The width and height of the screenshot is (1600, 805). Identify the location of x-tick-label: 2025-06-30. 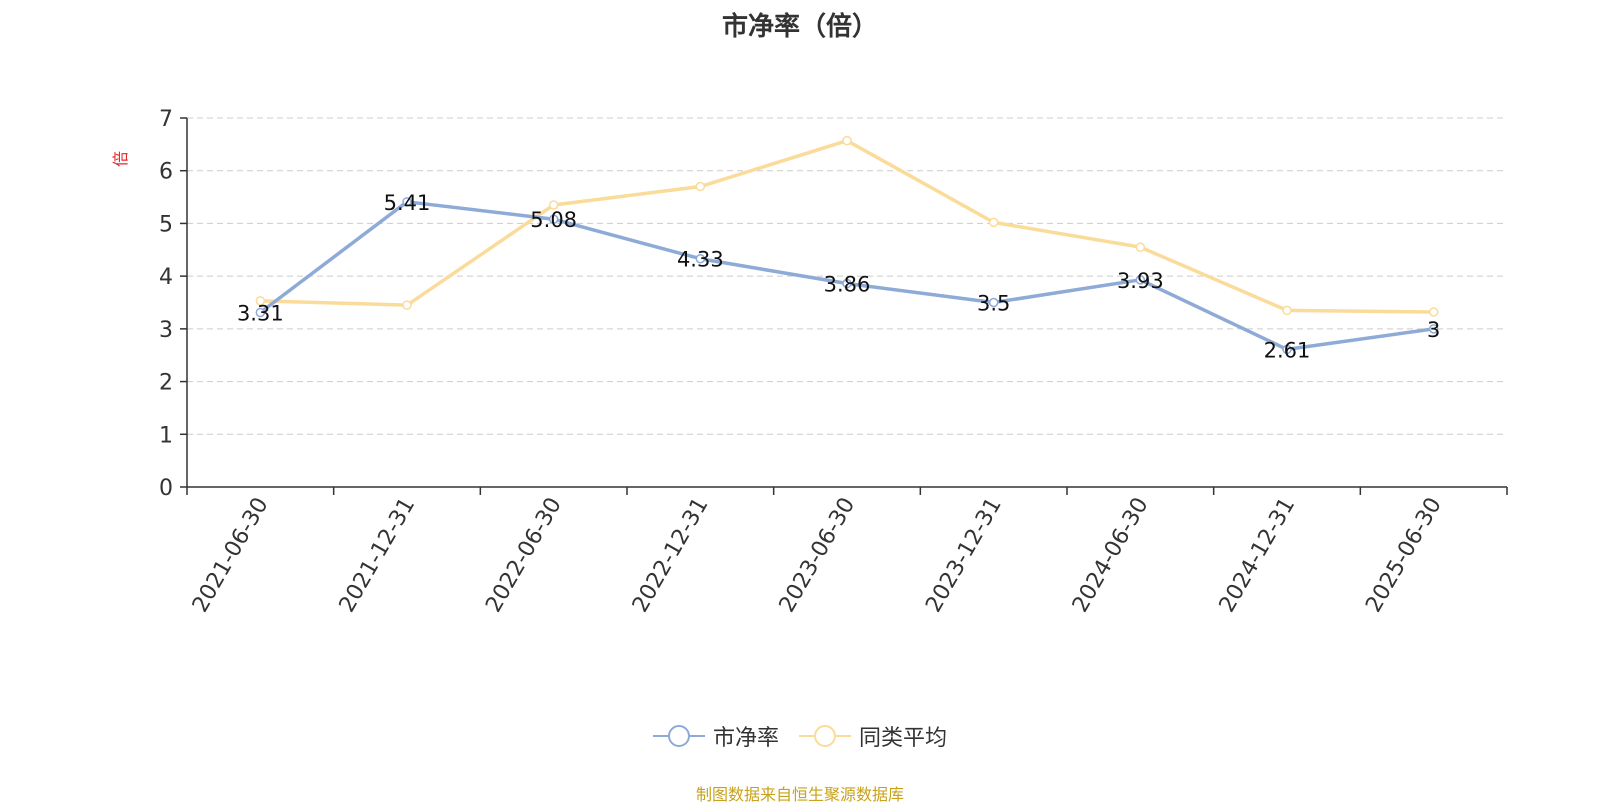
(1404, 555).